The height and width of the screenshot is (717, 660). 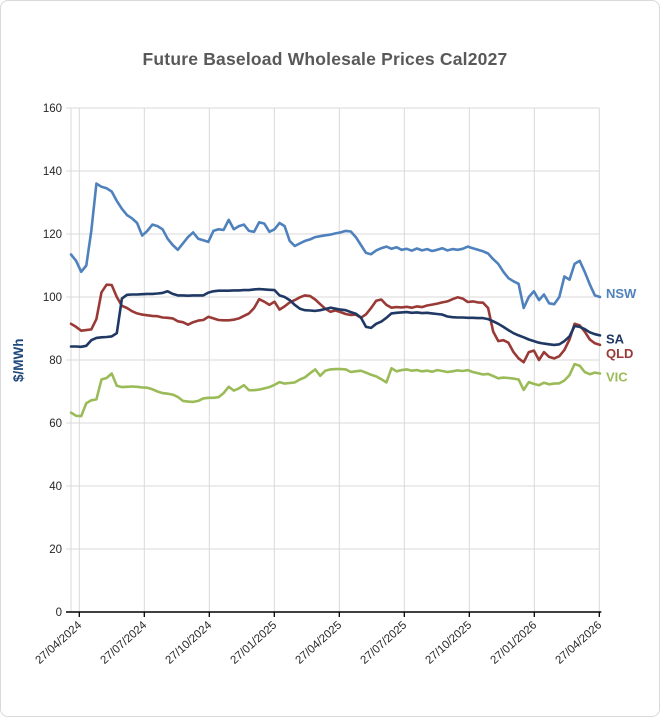 I want to click on chart-title: Future Baseload Wholesale Prices Cal2027, so click(x=325, y=59).